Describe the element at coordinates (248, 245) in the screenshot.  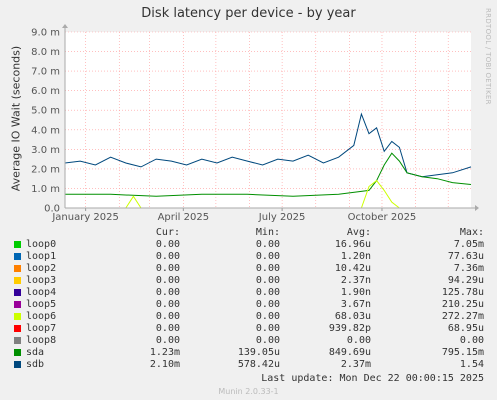
I see `legend-row-loop0: loop0 0.00 0.00 16.96u 7.05m` at that location.